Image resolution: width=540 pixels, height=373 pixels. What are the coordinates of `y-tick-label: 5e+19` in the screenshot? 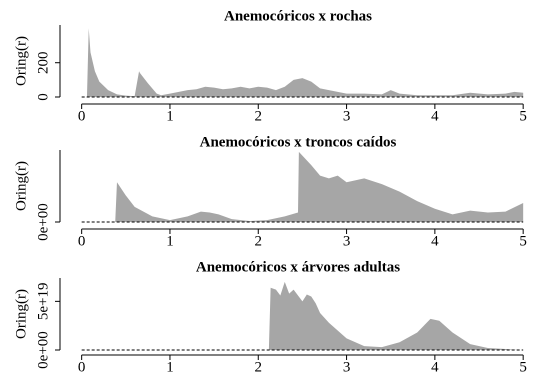 It's located at (43, 302).